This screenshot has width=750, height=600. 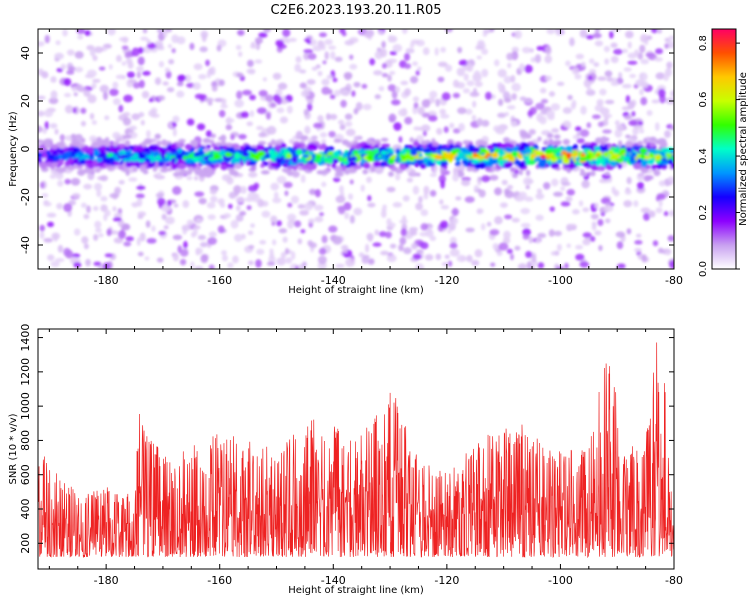 I want to click on y-tick-label: 1200, so click(x=25, y=372).